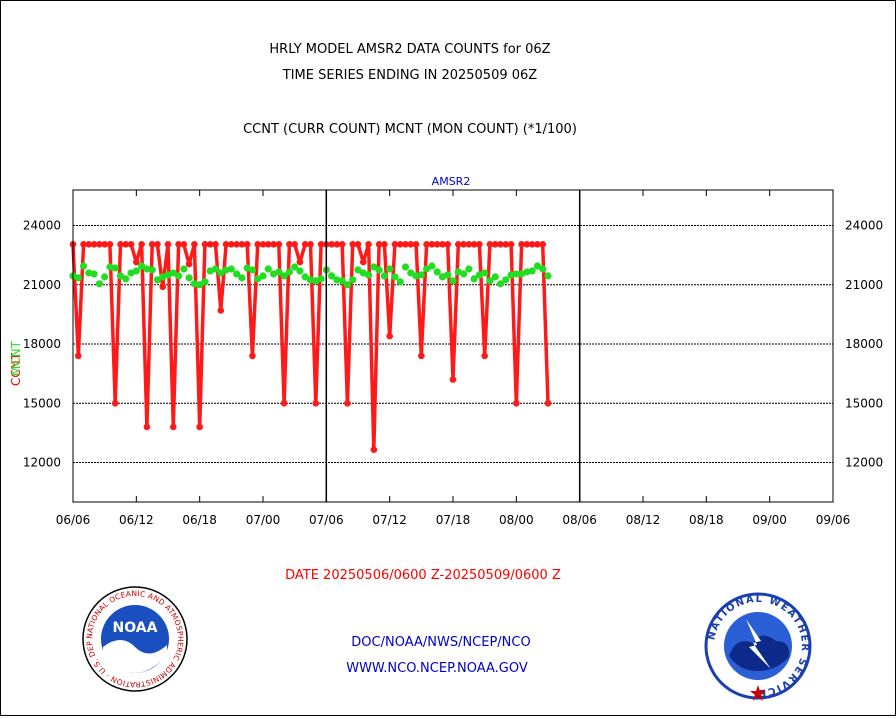  What do you see at coordinates (643, 520) in the screenshot?
I see `x-tick-label: 08/12` at bounding box center [643, 520].